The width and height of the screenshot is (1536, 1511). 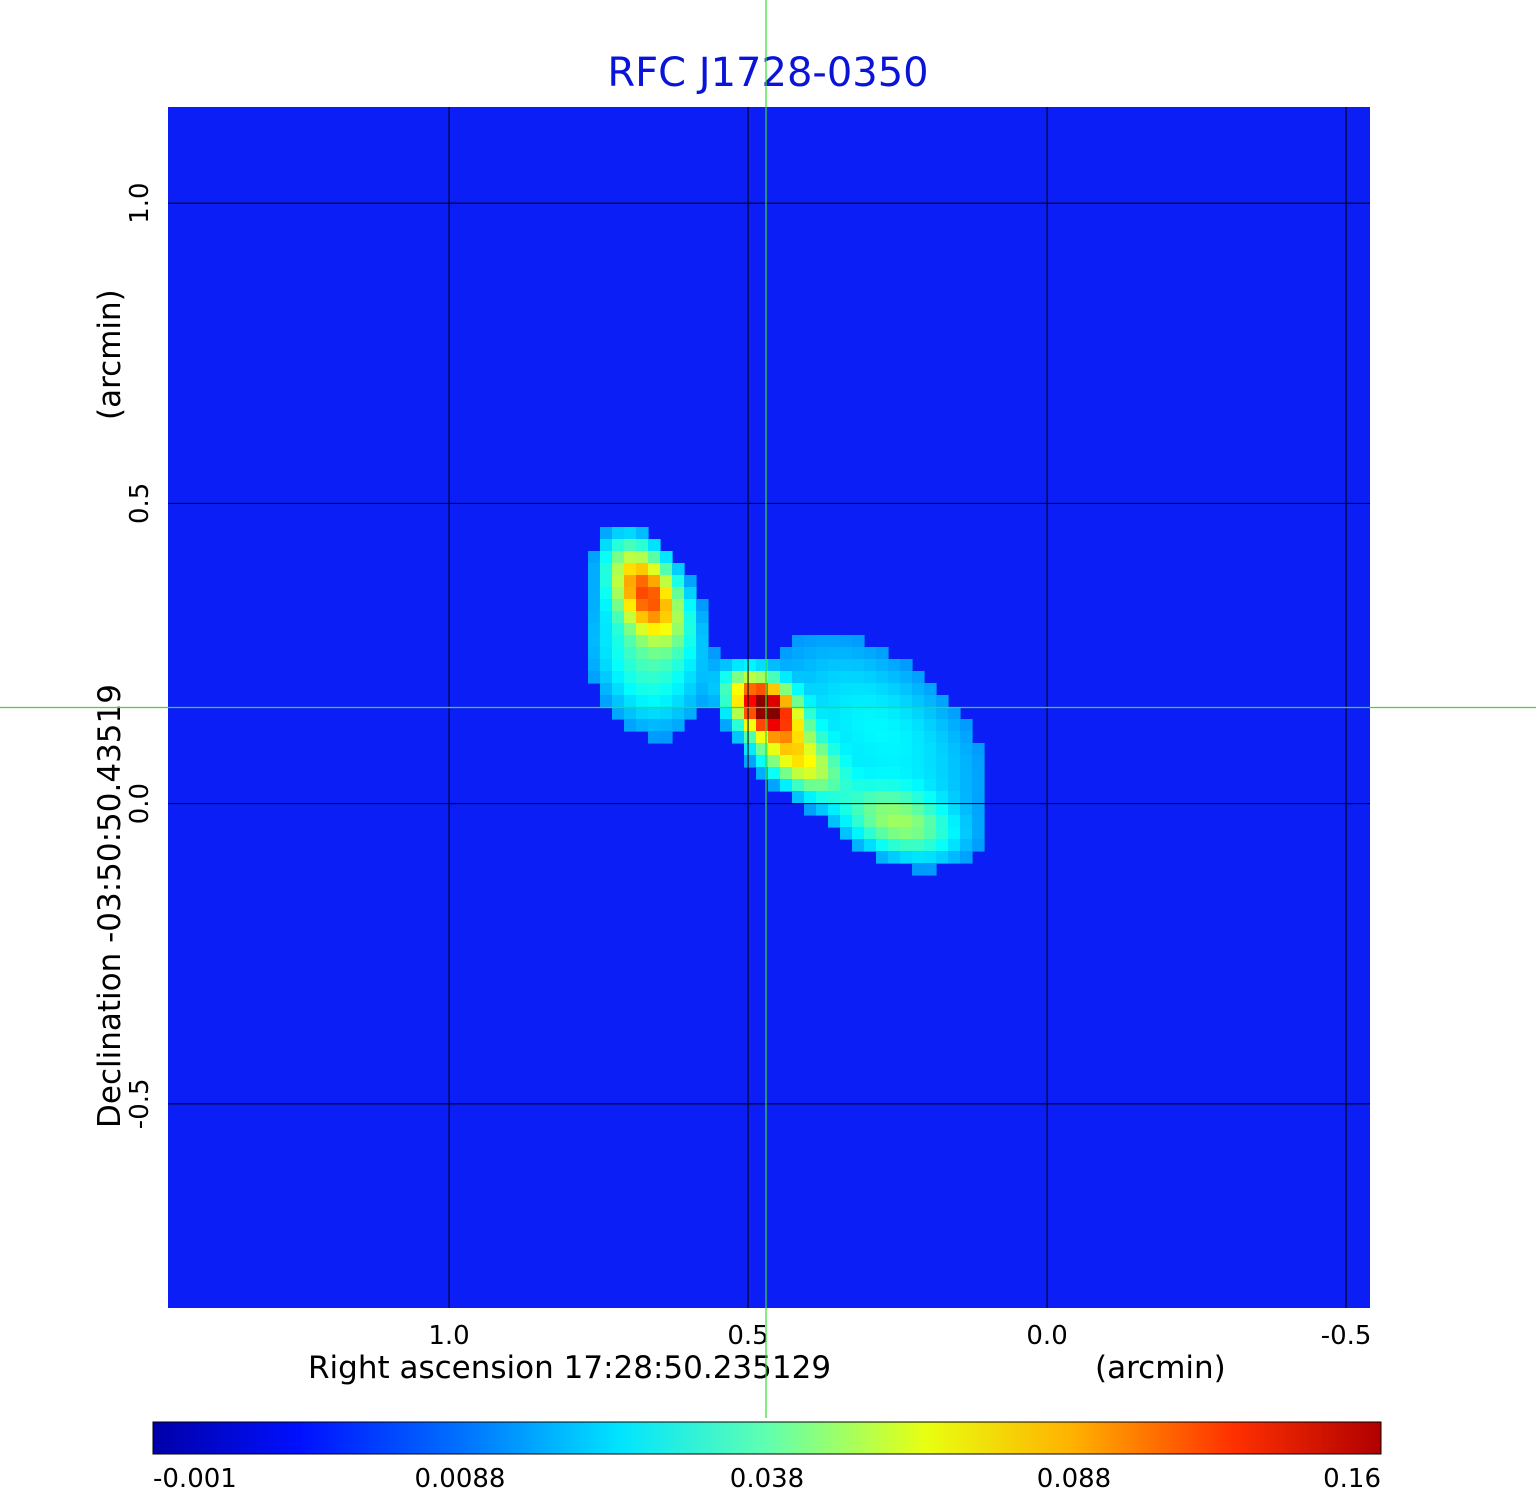 I want to click on x-axis-label: Right ascension 17:28:50.235129, so click(x=569, y=1368).